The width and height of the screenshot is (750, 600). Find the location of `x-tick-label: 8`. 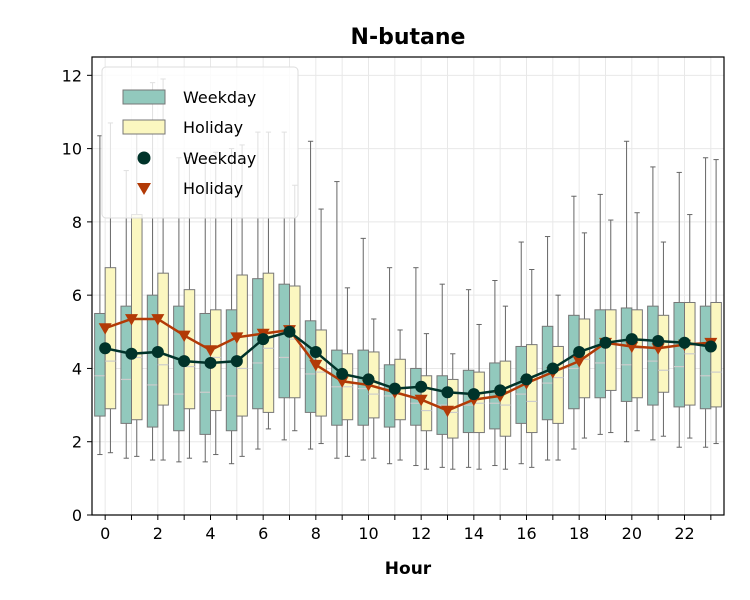

x-tick-label: 8 is located at coordinates (316, 533).